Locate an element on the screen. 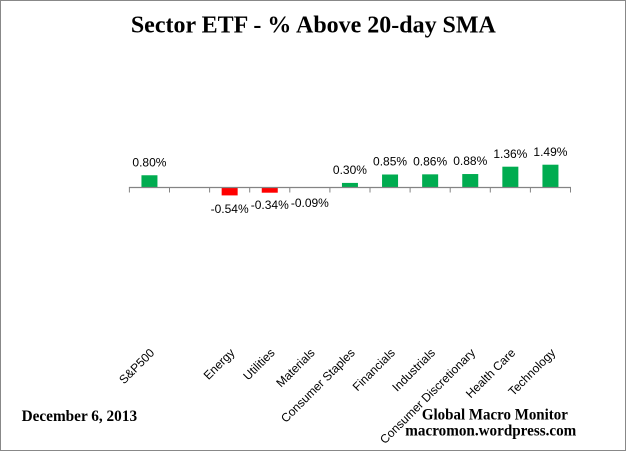 The height and width of the screenshot is (451, 626). svg-text: 0.86% is located at coordinates (430, 162).